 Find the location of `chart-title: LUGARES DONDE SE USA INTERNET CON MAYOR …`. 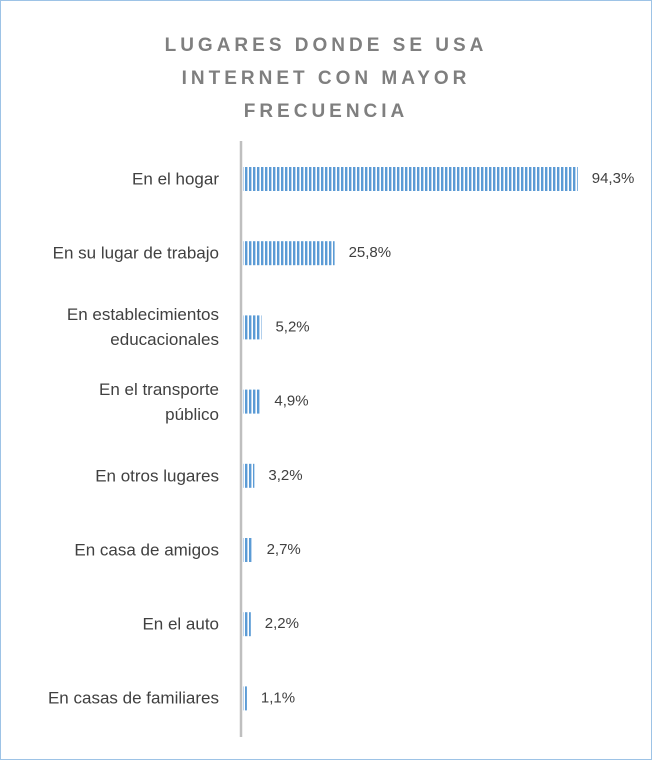

chart-title: LUGARES DONDE SE USA INTERNET CON MAYOR … is located at coordinates (326, 78).